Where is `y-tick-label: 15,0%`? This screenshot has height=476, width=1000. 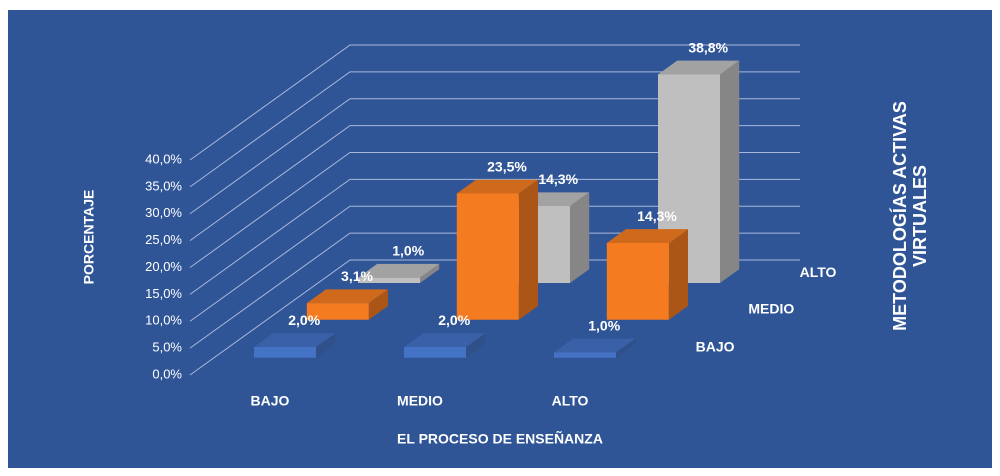
y-tick-label: 15,0% is located at coordinates (163, 293).